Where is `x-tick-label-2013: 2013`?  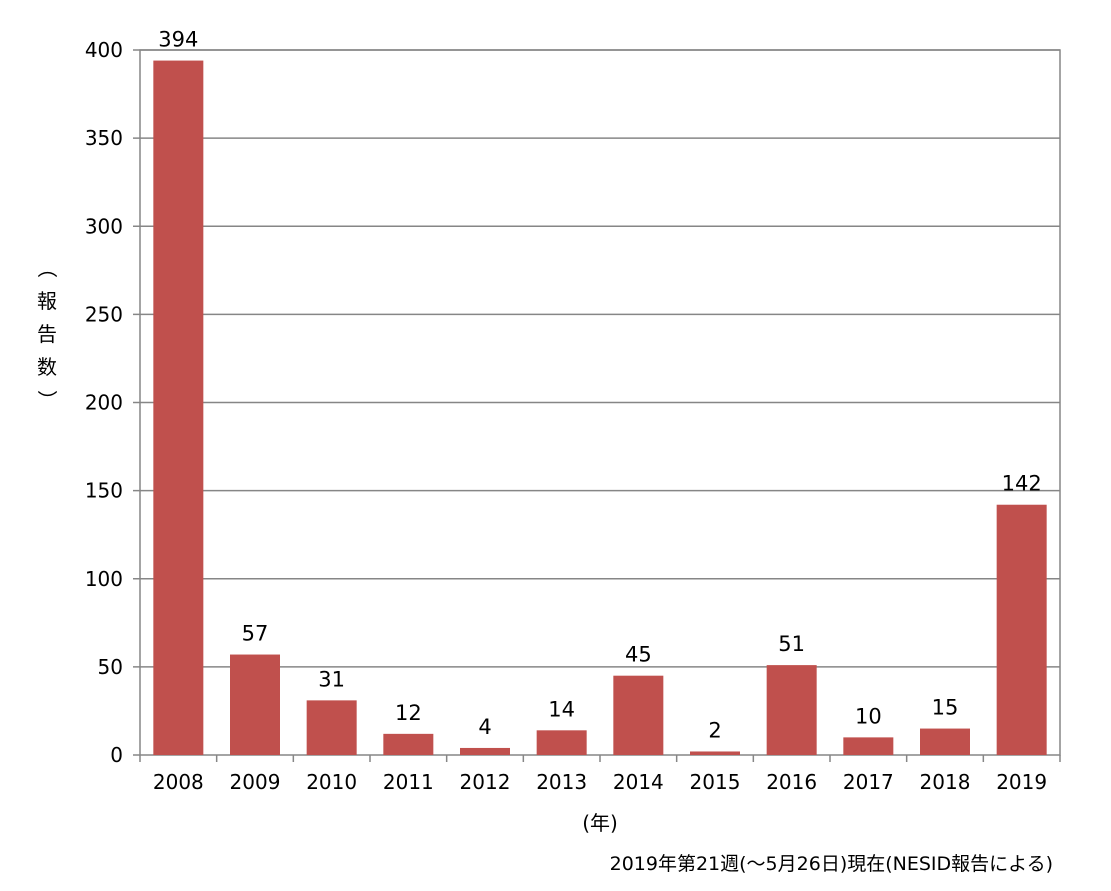 x-tick-label-2013: 2013 is located at coordinates (561, 782).